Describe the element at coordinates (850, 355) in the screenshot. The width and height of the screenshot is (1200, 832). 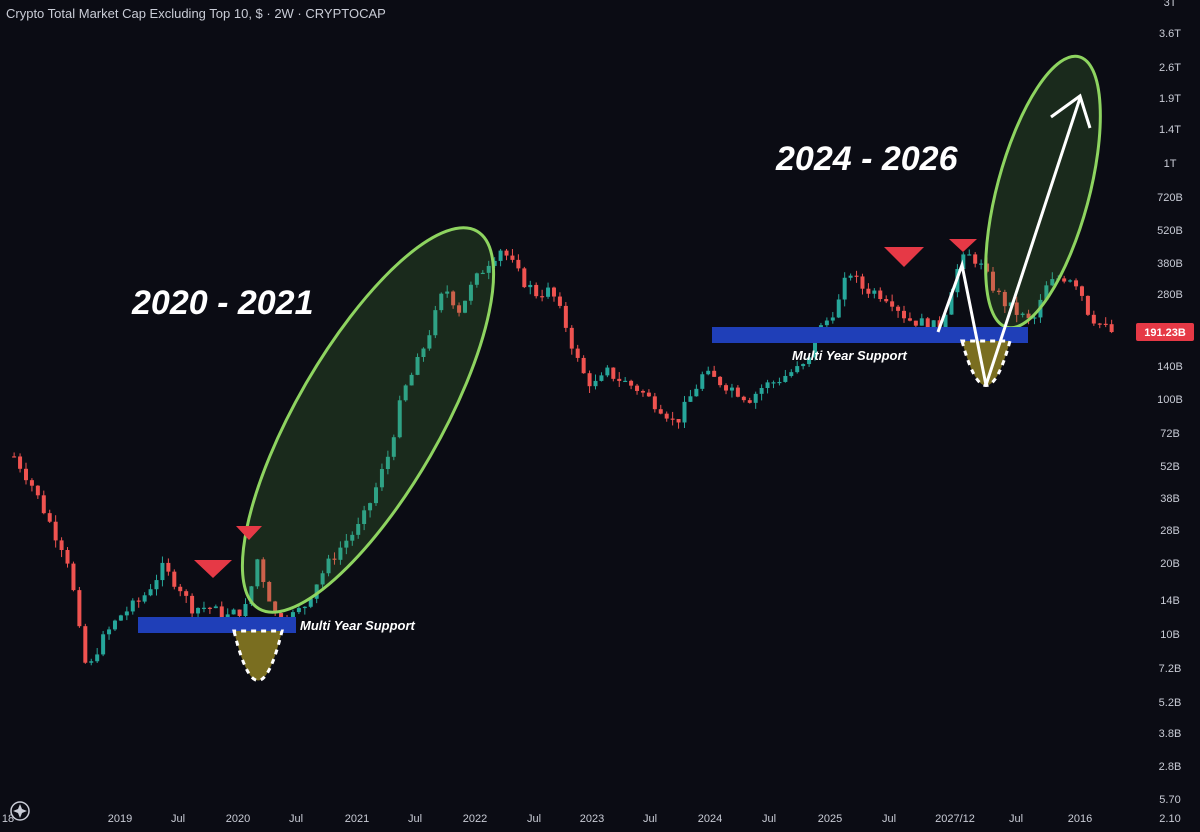
I see `support-label-right: Multi Year Support` at that location.